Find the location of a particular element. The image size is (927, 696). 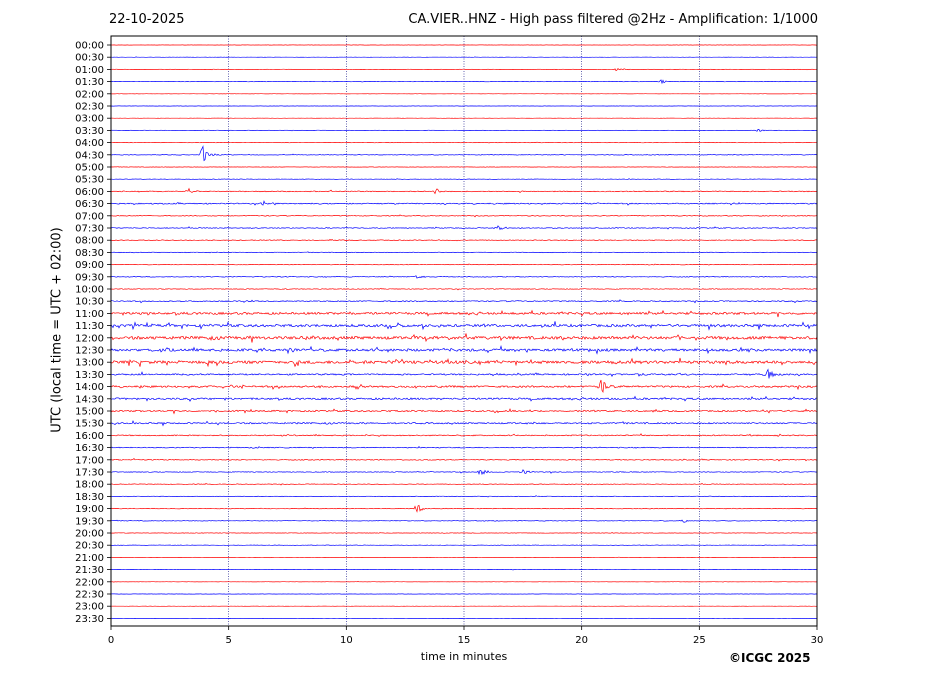

trace-1900 is located at coordinates (464, 508).